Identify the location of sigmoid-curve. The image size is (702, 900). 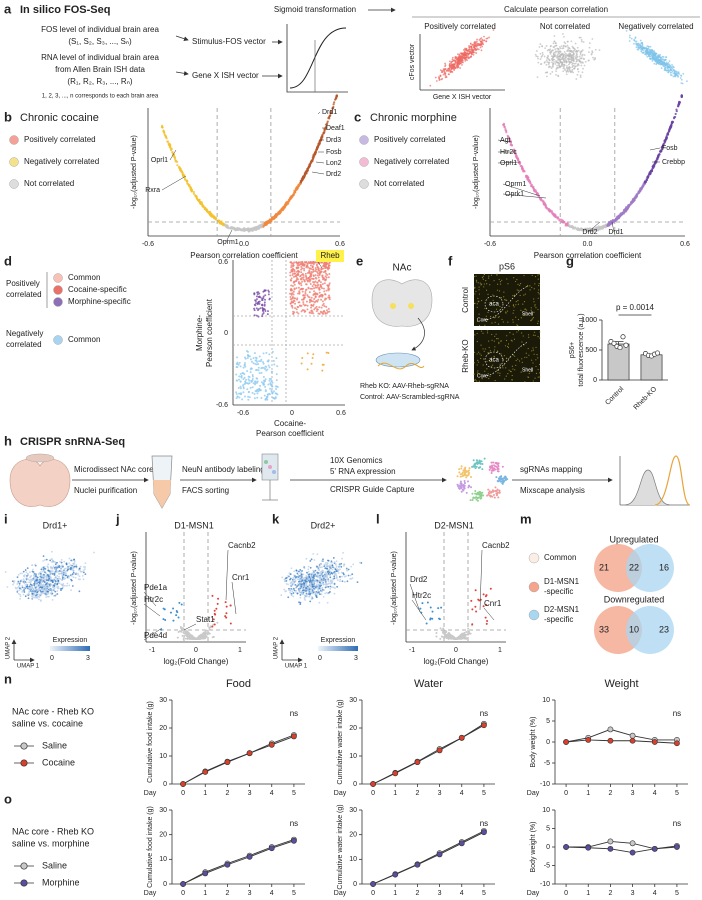
(318, 58).